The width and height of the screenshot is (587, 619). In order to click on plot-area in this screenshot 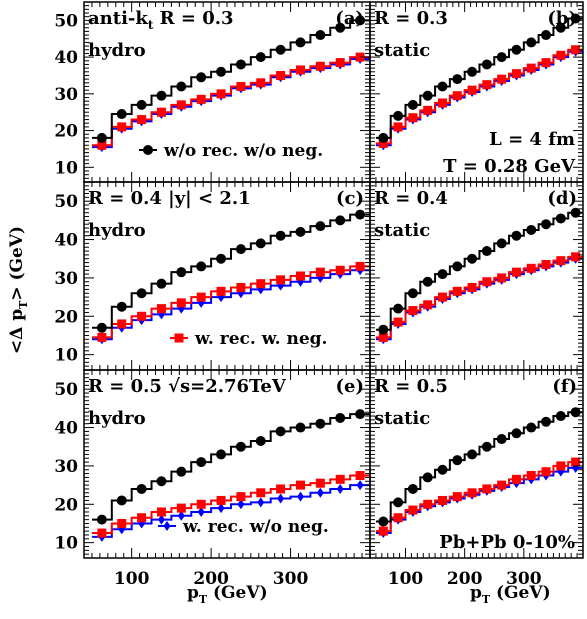, I will do `click(479, 276)`.